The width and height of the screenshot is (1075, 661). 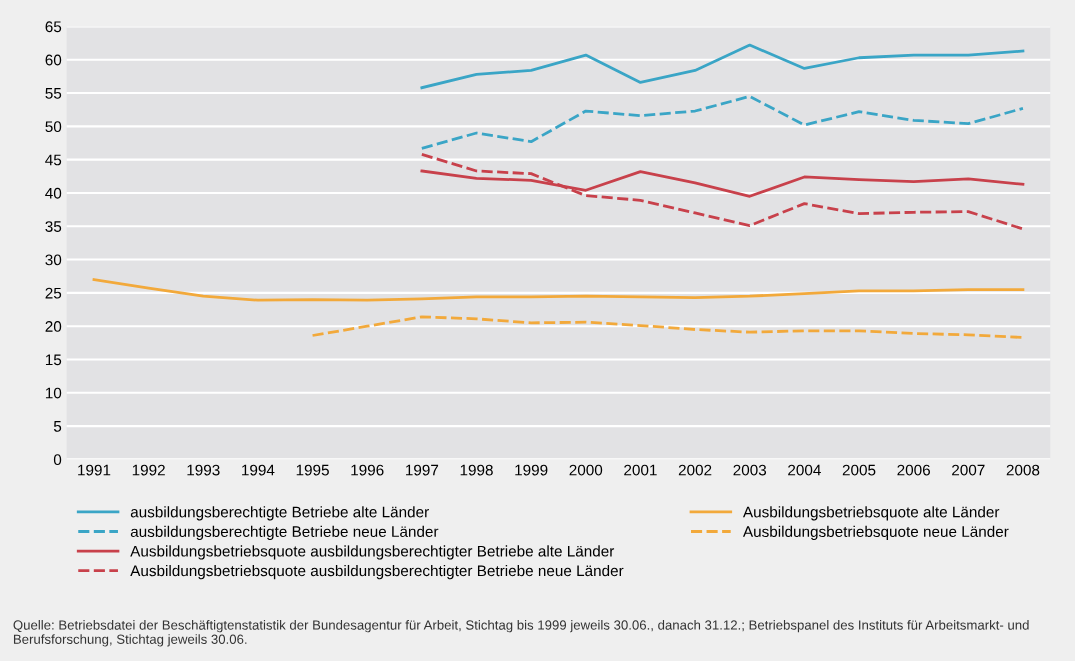 What do you see at coordinates (871, 513) in the screenshot?
I see `legend-label: Ausbildungsbetriebsquote alte Länder` at bounding box center [871, 513].